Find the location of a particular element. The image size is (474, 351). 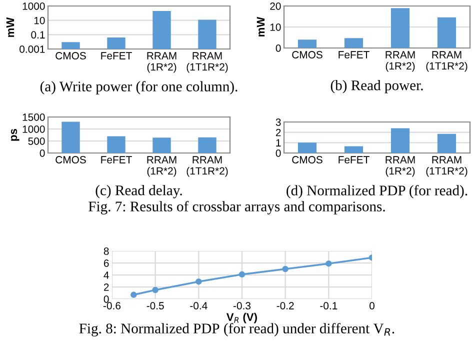

y-tick-label: 0.1 is located at coordinates (38, 35).